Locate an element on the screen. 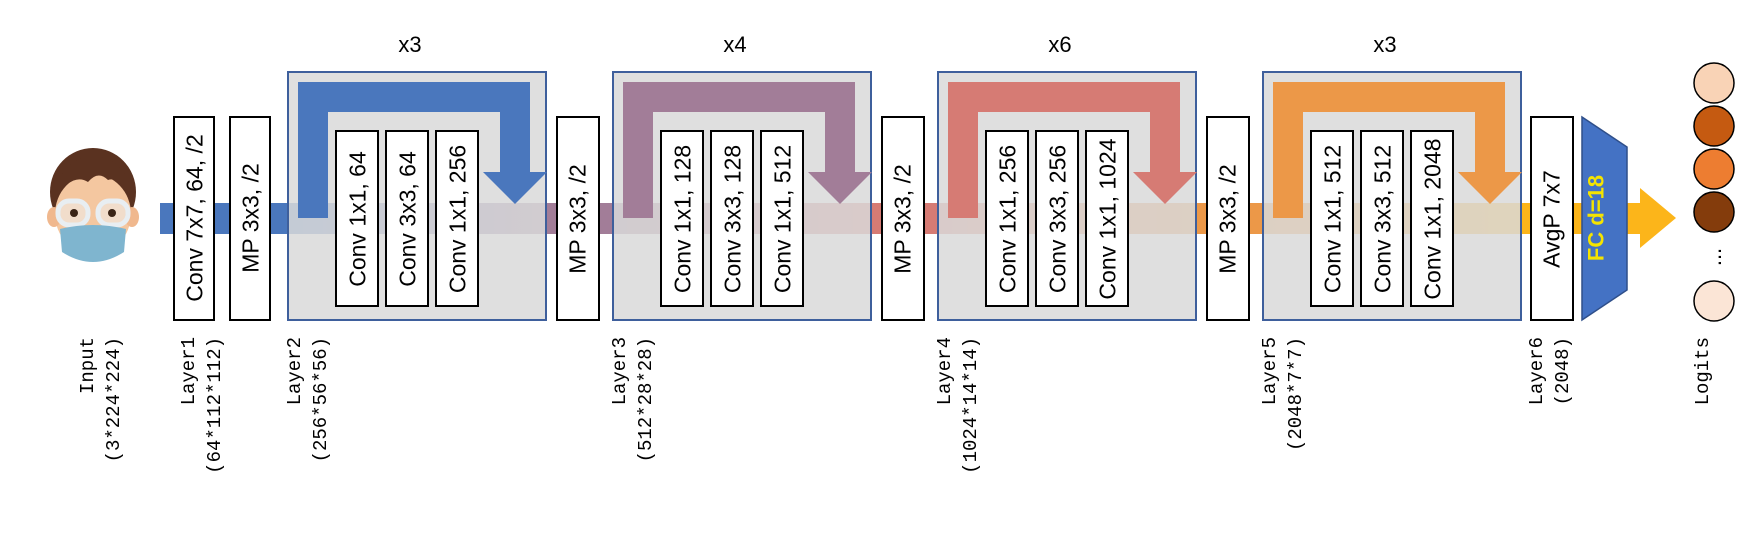 The image size is (1763, 536). layer3-pool-box is located at coordinates (578, 218).